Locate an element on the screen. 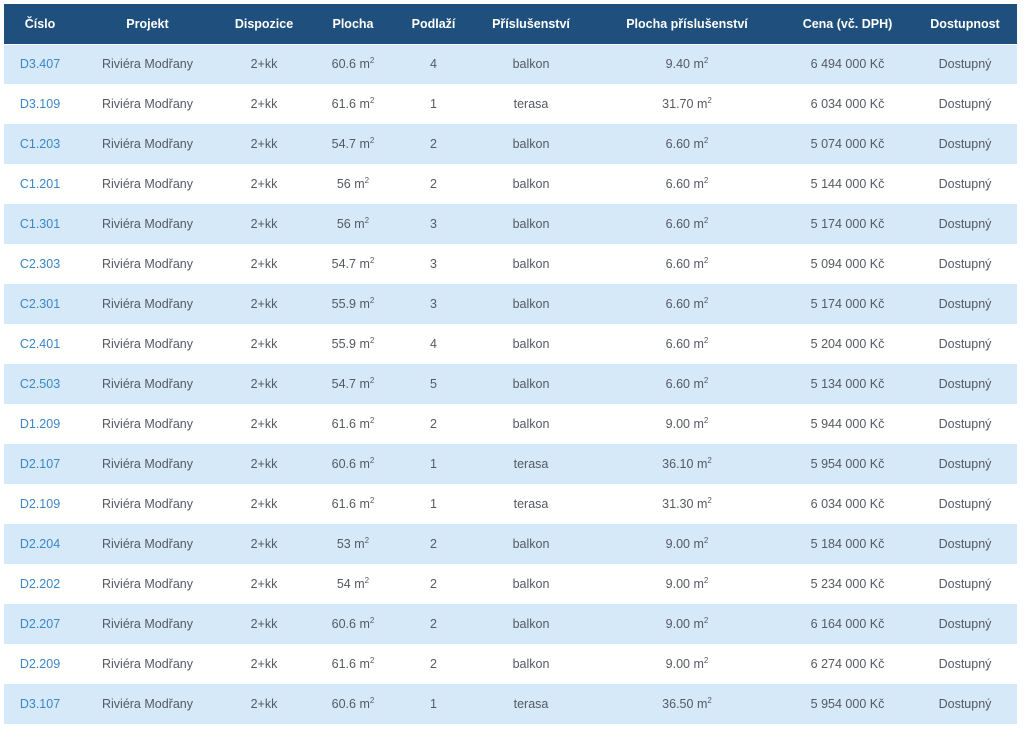  cell-podlazi: 4 is located at coordinates (433, 64).